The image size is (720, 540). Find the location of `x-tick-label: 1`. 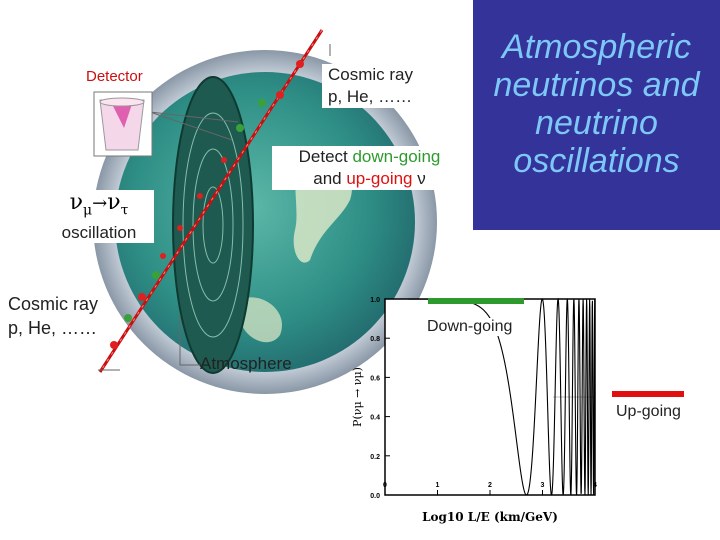

x-tick-label: 1 is located at coordinates (438, 485).